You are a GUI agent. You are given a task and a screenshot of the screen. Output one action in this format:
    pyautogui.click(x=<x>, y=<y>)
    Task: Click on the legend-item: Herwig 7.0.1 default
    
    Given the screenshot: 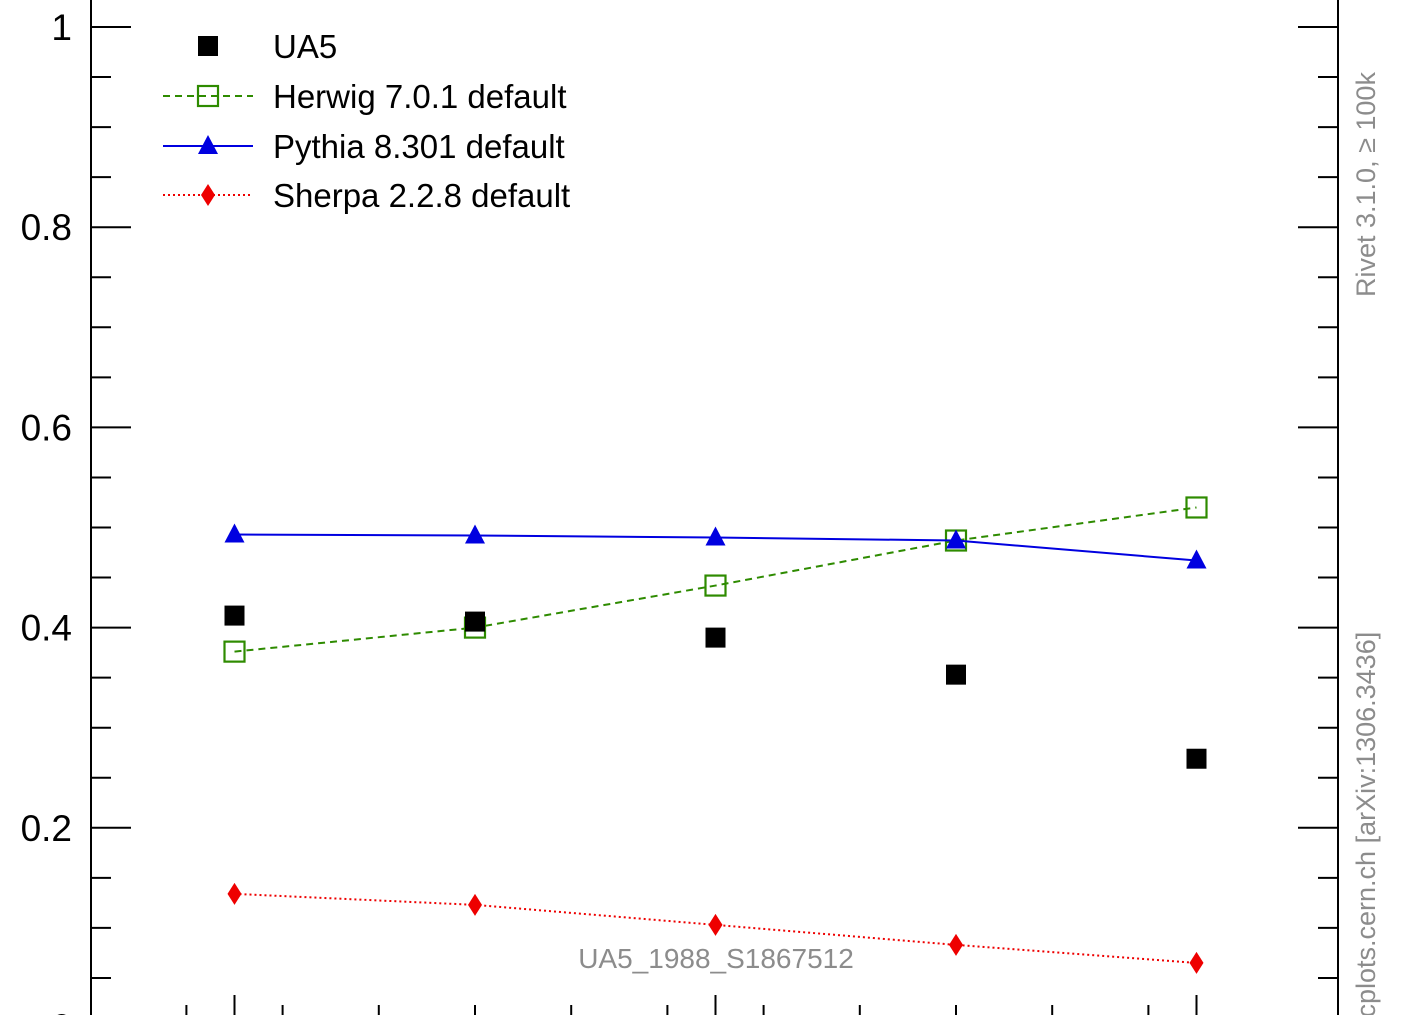 What is the action you would take?
    pyautogui.click(x=365, y=96)
    